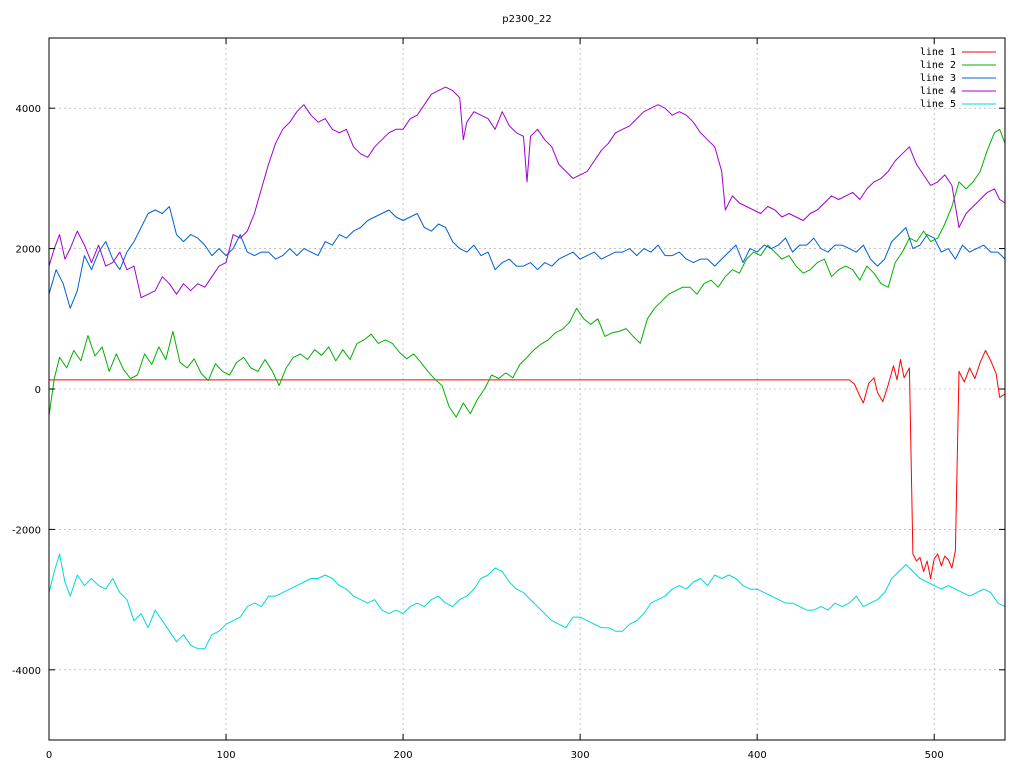 The width and height of the screenshot is (1024, 768). What do you see at coordinates (26, 530) in the screenshot?
I see `y-tick-label: -2000` at bounding box center [26, 530].